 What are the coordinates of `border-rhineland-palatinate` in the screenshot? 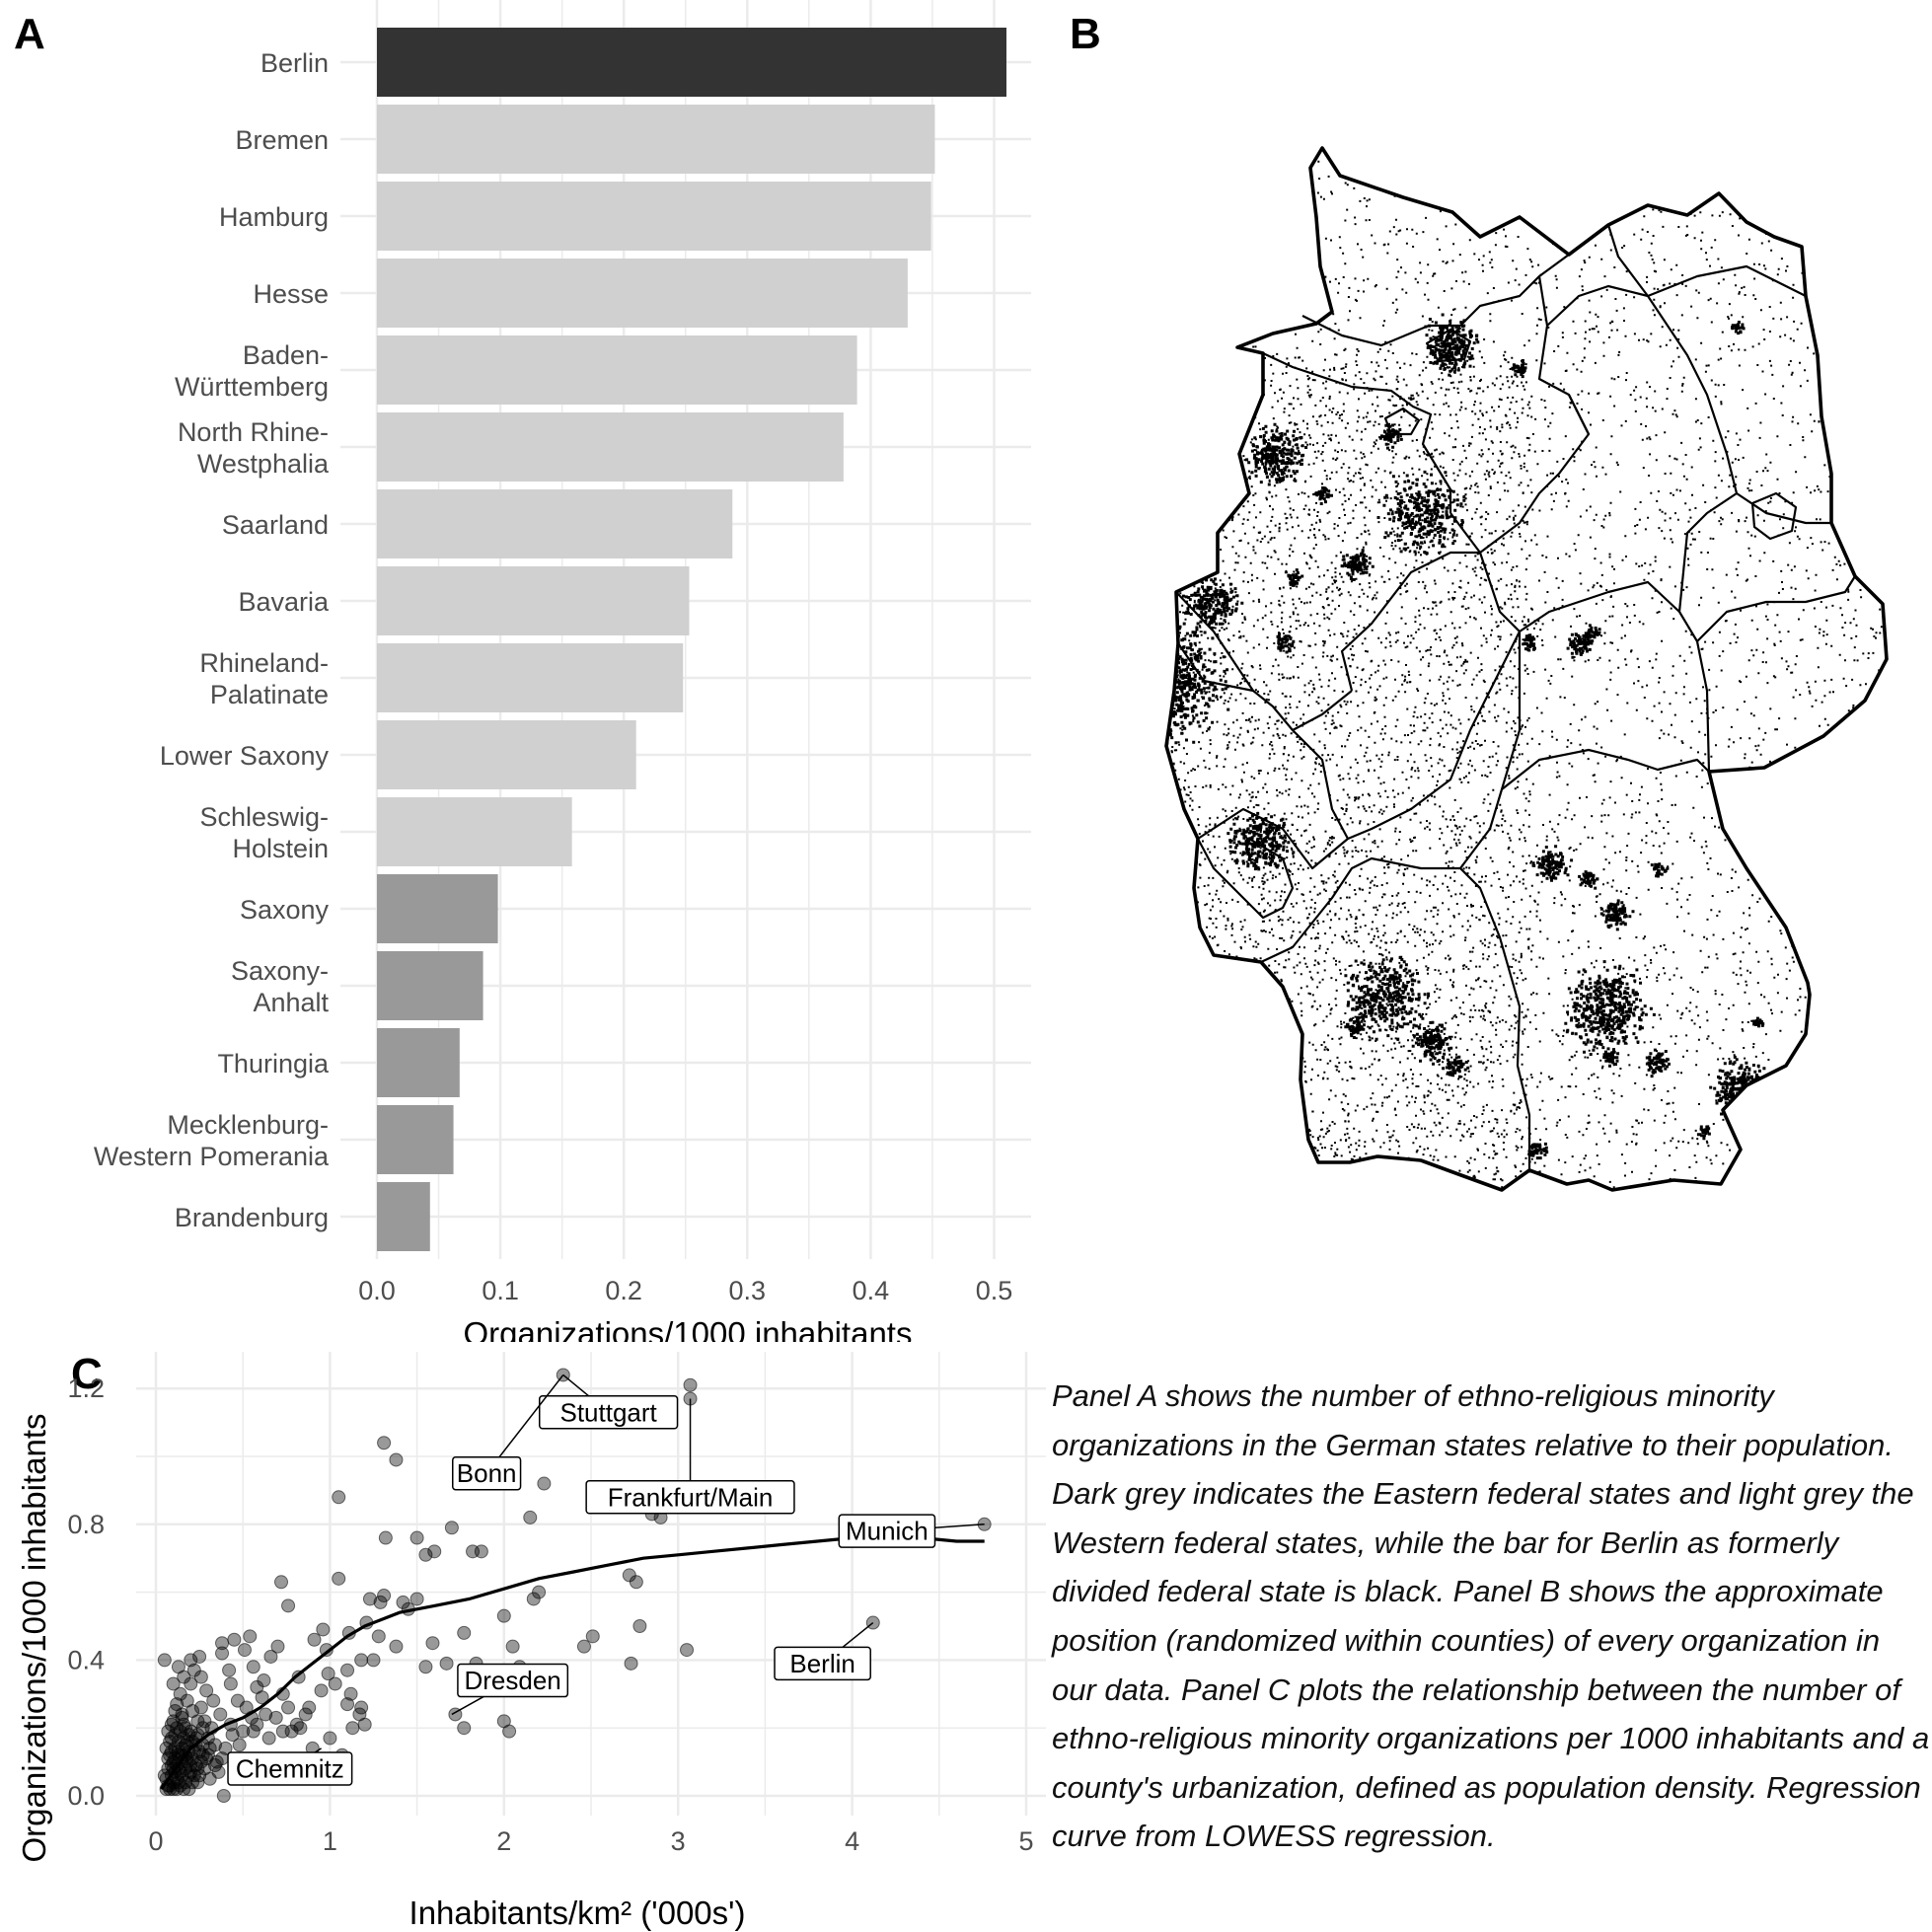 It's located at (1263, 756).